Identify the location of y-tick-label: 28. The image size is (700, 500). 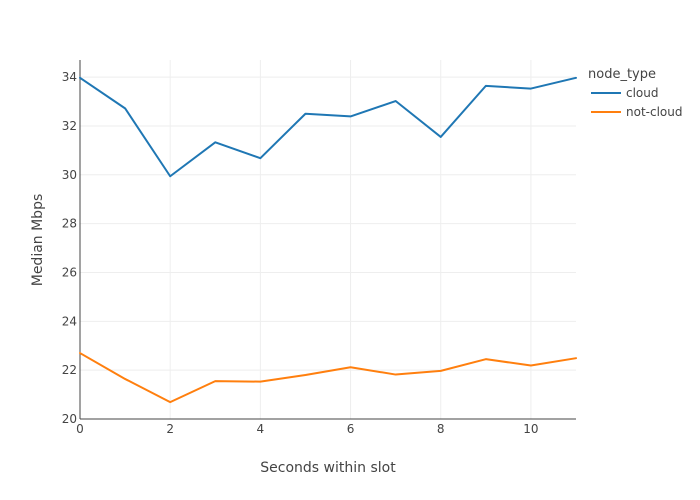
(69, 224).